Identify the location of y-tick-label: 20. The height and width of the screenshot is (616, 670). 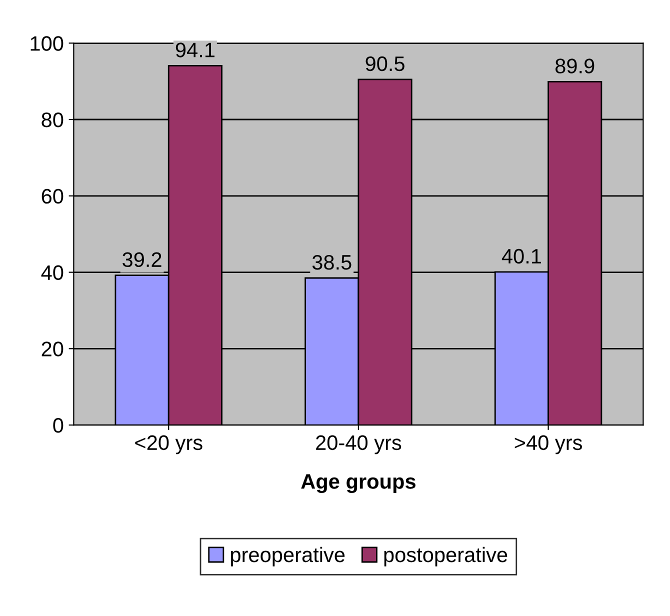
(53, 349).